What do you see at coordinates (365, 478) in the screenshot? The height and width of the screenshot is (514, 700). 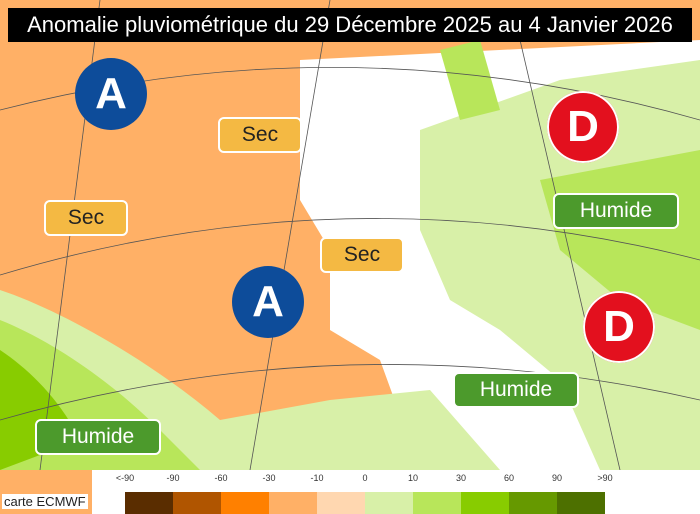 I see `legend-tick-label: 0` at bounding box center [365, 478].